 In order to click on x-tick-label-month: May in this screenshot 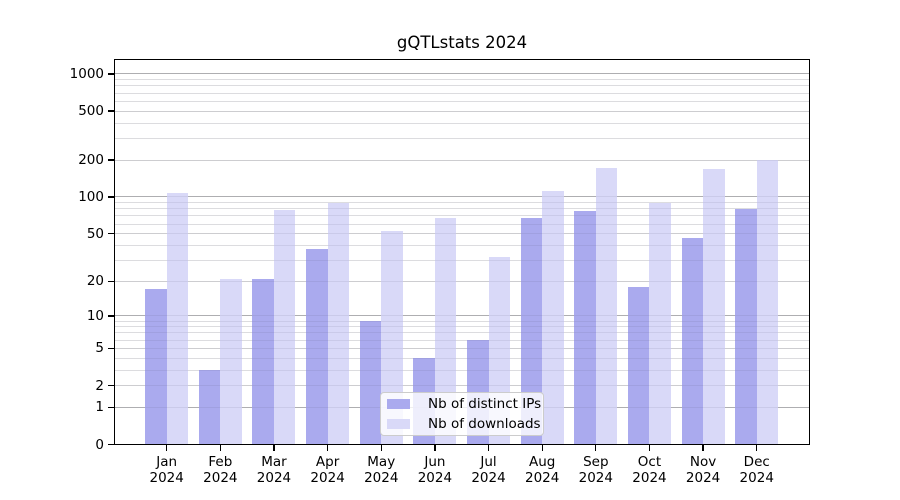, I will do `click(381, 461)`.